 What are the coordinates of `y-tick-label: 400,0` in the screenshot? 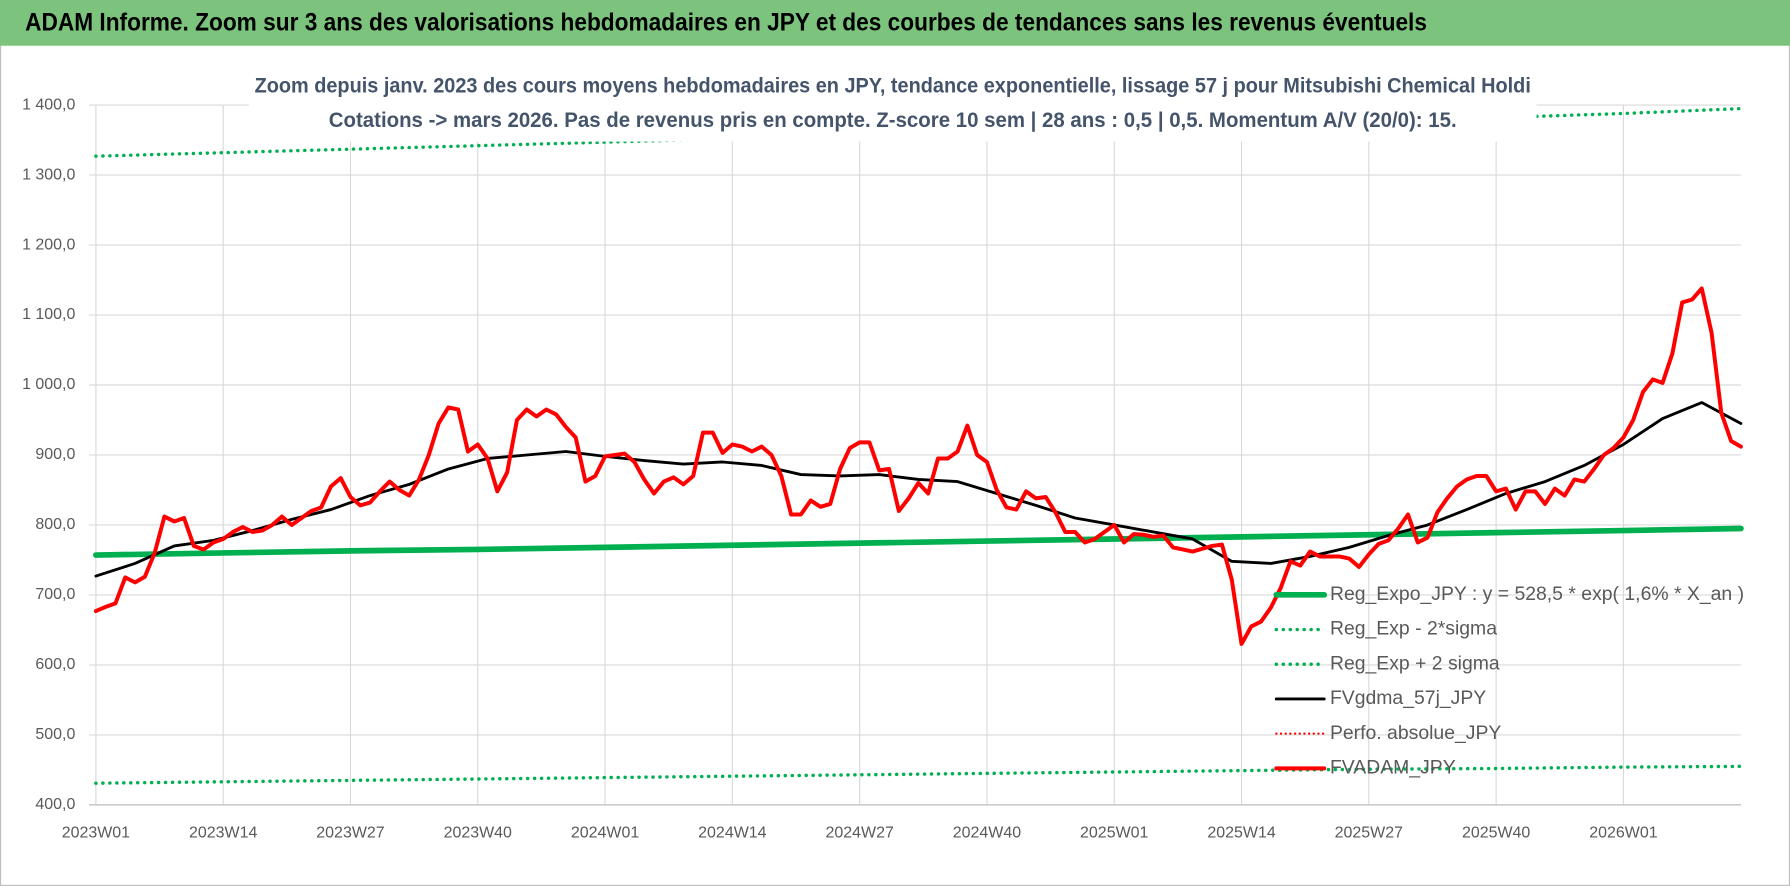 It's located at (55, 804).